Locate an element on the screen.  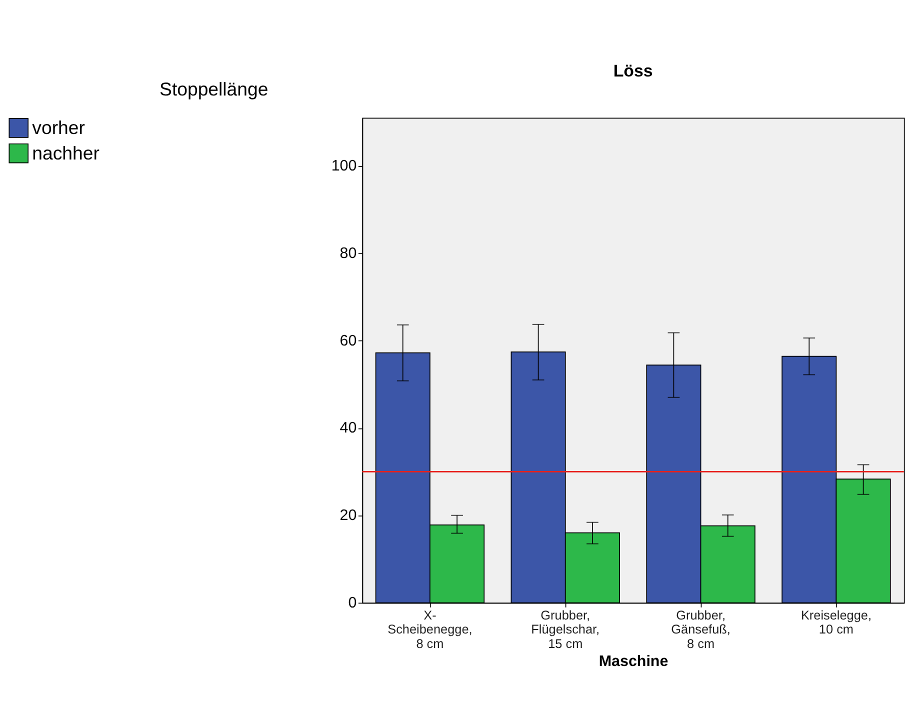
y-tick-label: 0 is located at coordinates (352, 603).